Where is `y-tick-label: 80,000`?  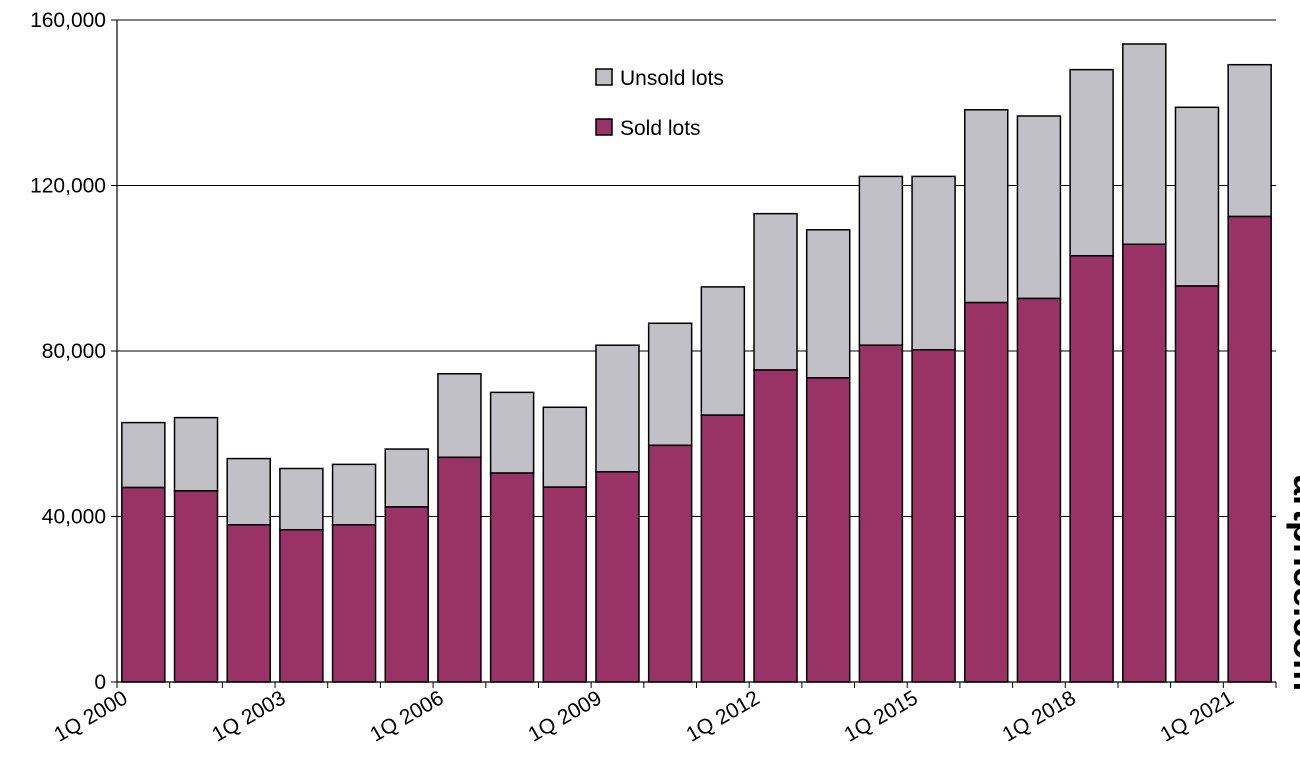
y-tick-label: 80,000 is located at coordinates (74, 351).